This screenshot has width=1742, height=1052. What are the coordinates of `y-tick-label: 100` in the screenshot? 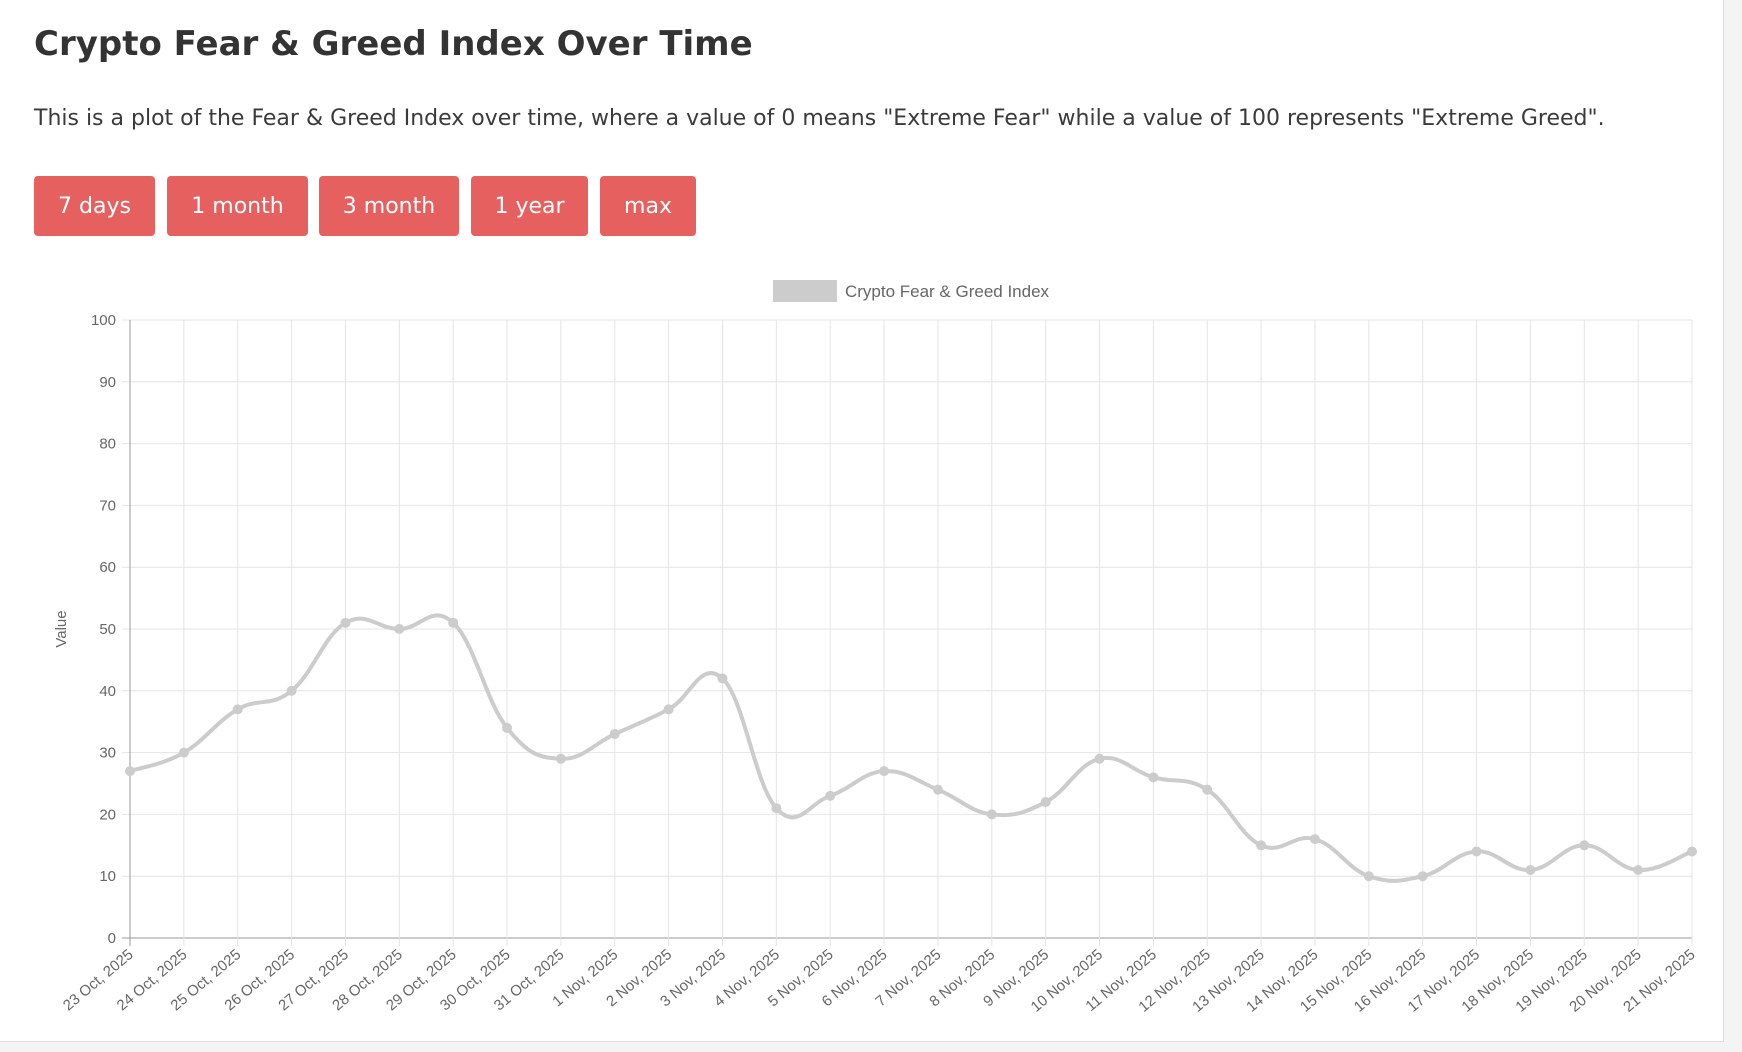 It's located at (103, 320).